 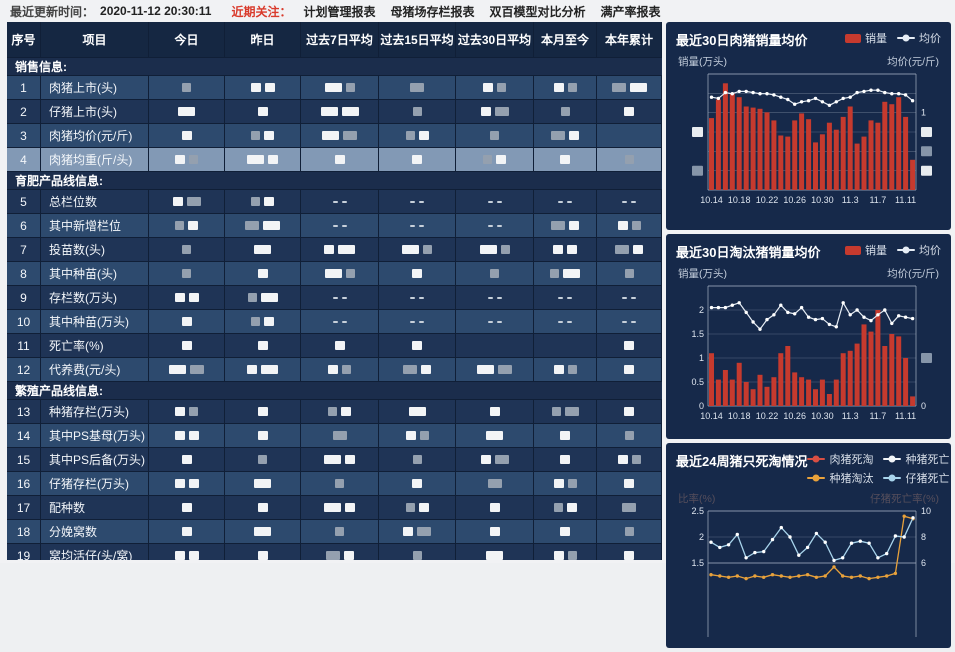 I want to click on table-row-5: 5 总栏位数, so click(x=334, y=202).